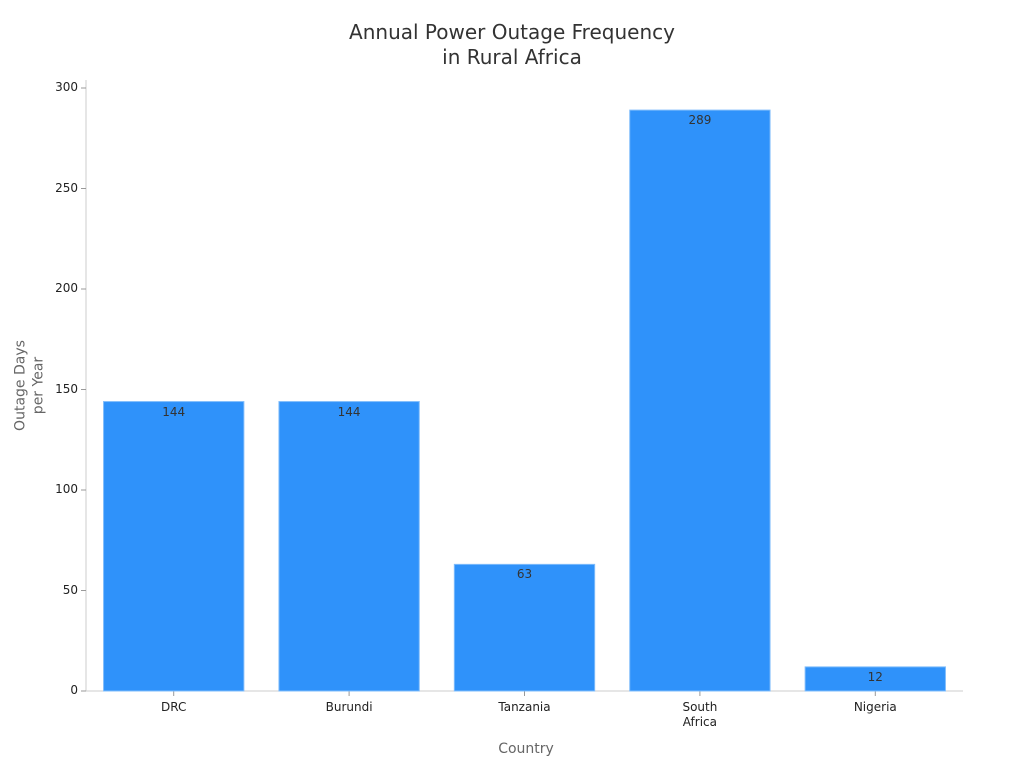 The width and height of the screenshot is (1024, 768). I want to click on y-tick-label: 150, so click(66, 388).